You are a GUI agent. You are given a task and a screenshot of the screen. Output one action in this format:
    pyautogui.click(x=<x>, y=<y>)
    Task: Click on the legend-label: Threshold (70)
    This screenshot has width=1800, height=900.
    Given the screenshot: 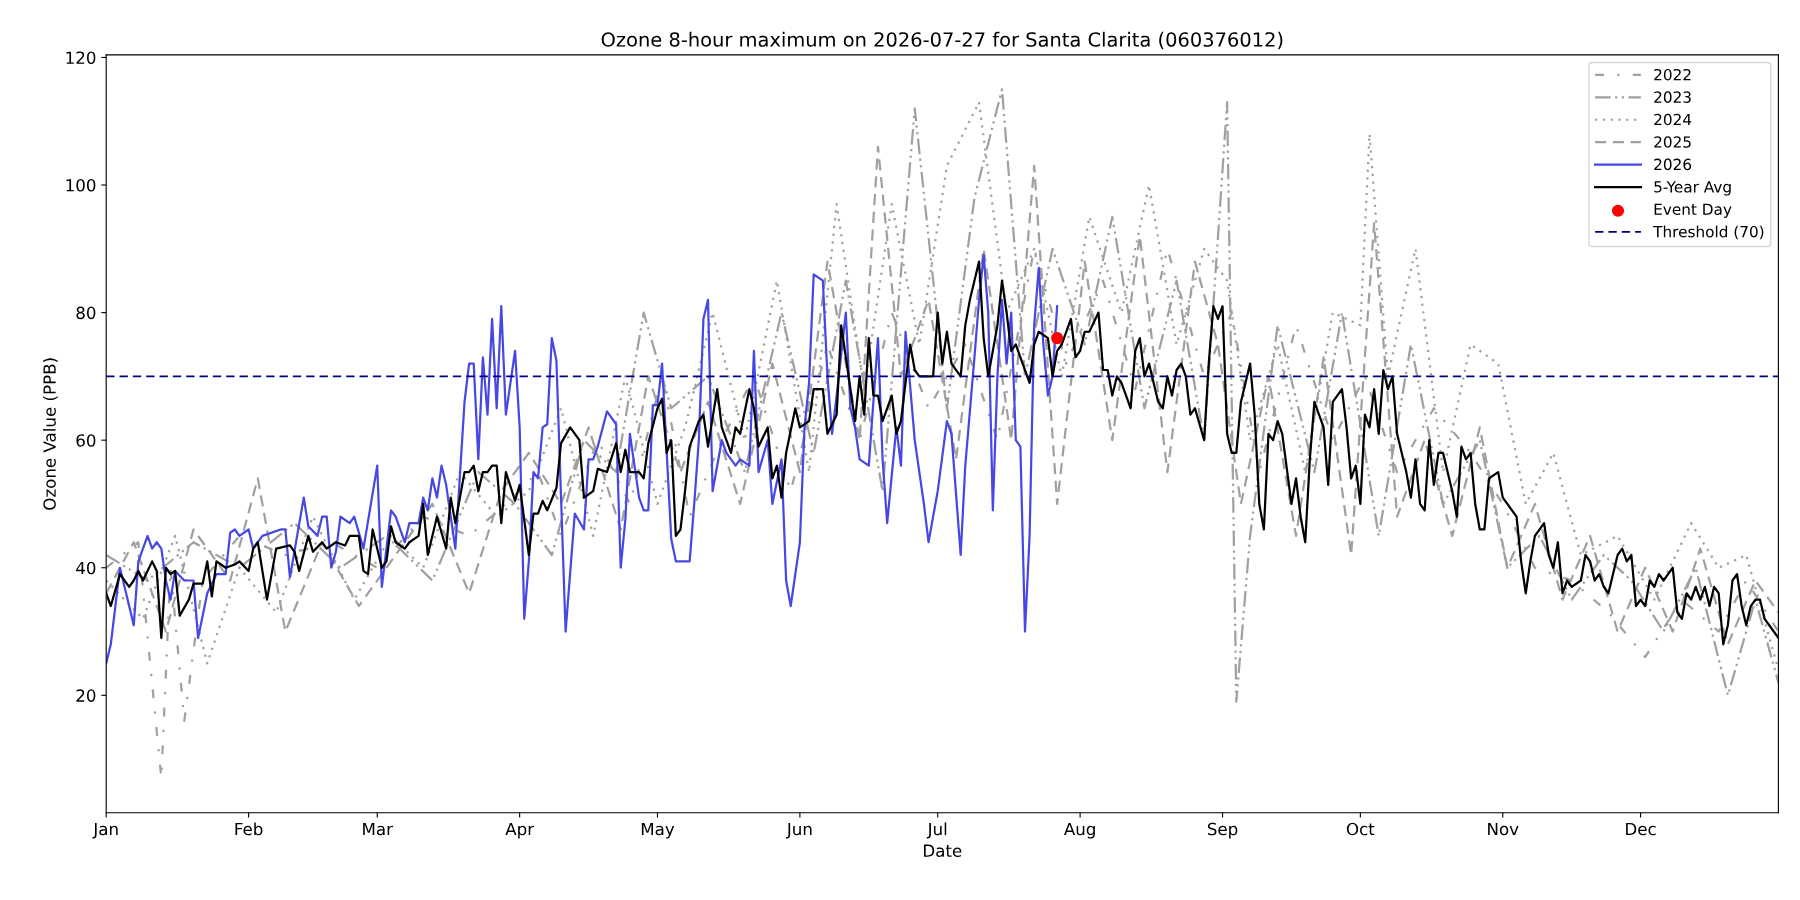 What is the action you would take?
    pyautogui.click(x=1708, y=232)
    